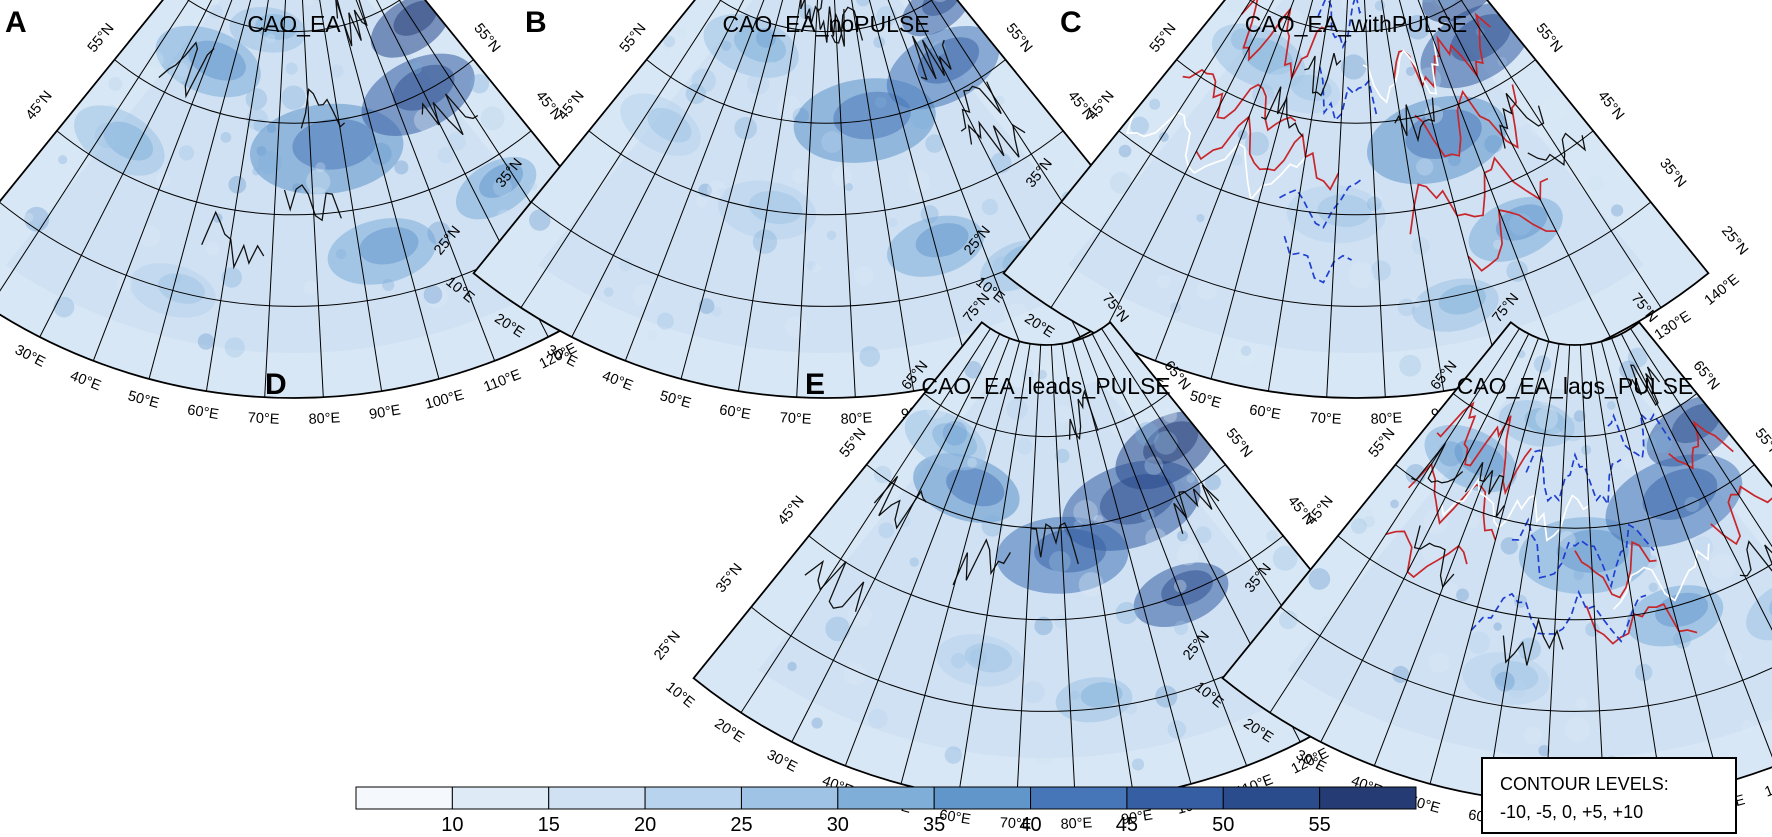 The height and width of the screenshot is (837, 1772). What do you see at coordinates (729, 731) in the screenshot?
I see `lon-tick-label: 20°E` at bounding box center [729, 731].